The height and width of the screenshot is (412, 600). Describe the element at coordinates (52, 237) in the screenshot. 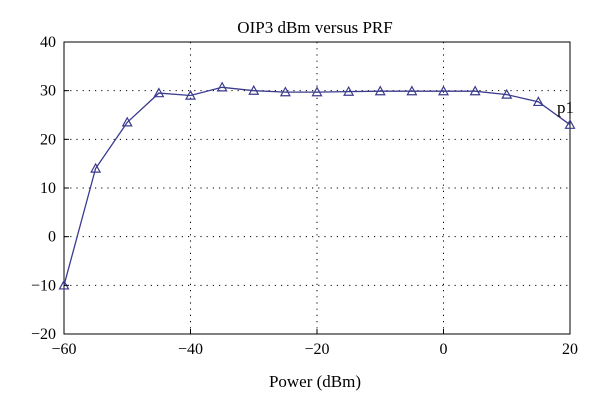

I see `y-tick-label: 0` at that location.